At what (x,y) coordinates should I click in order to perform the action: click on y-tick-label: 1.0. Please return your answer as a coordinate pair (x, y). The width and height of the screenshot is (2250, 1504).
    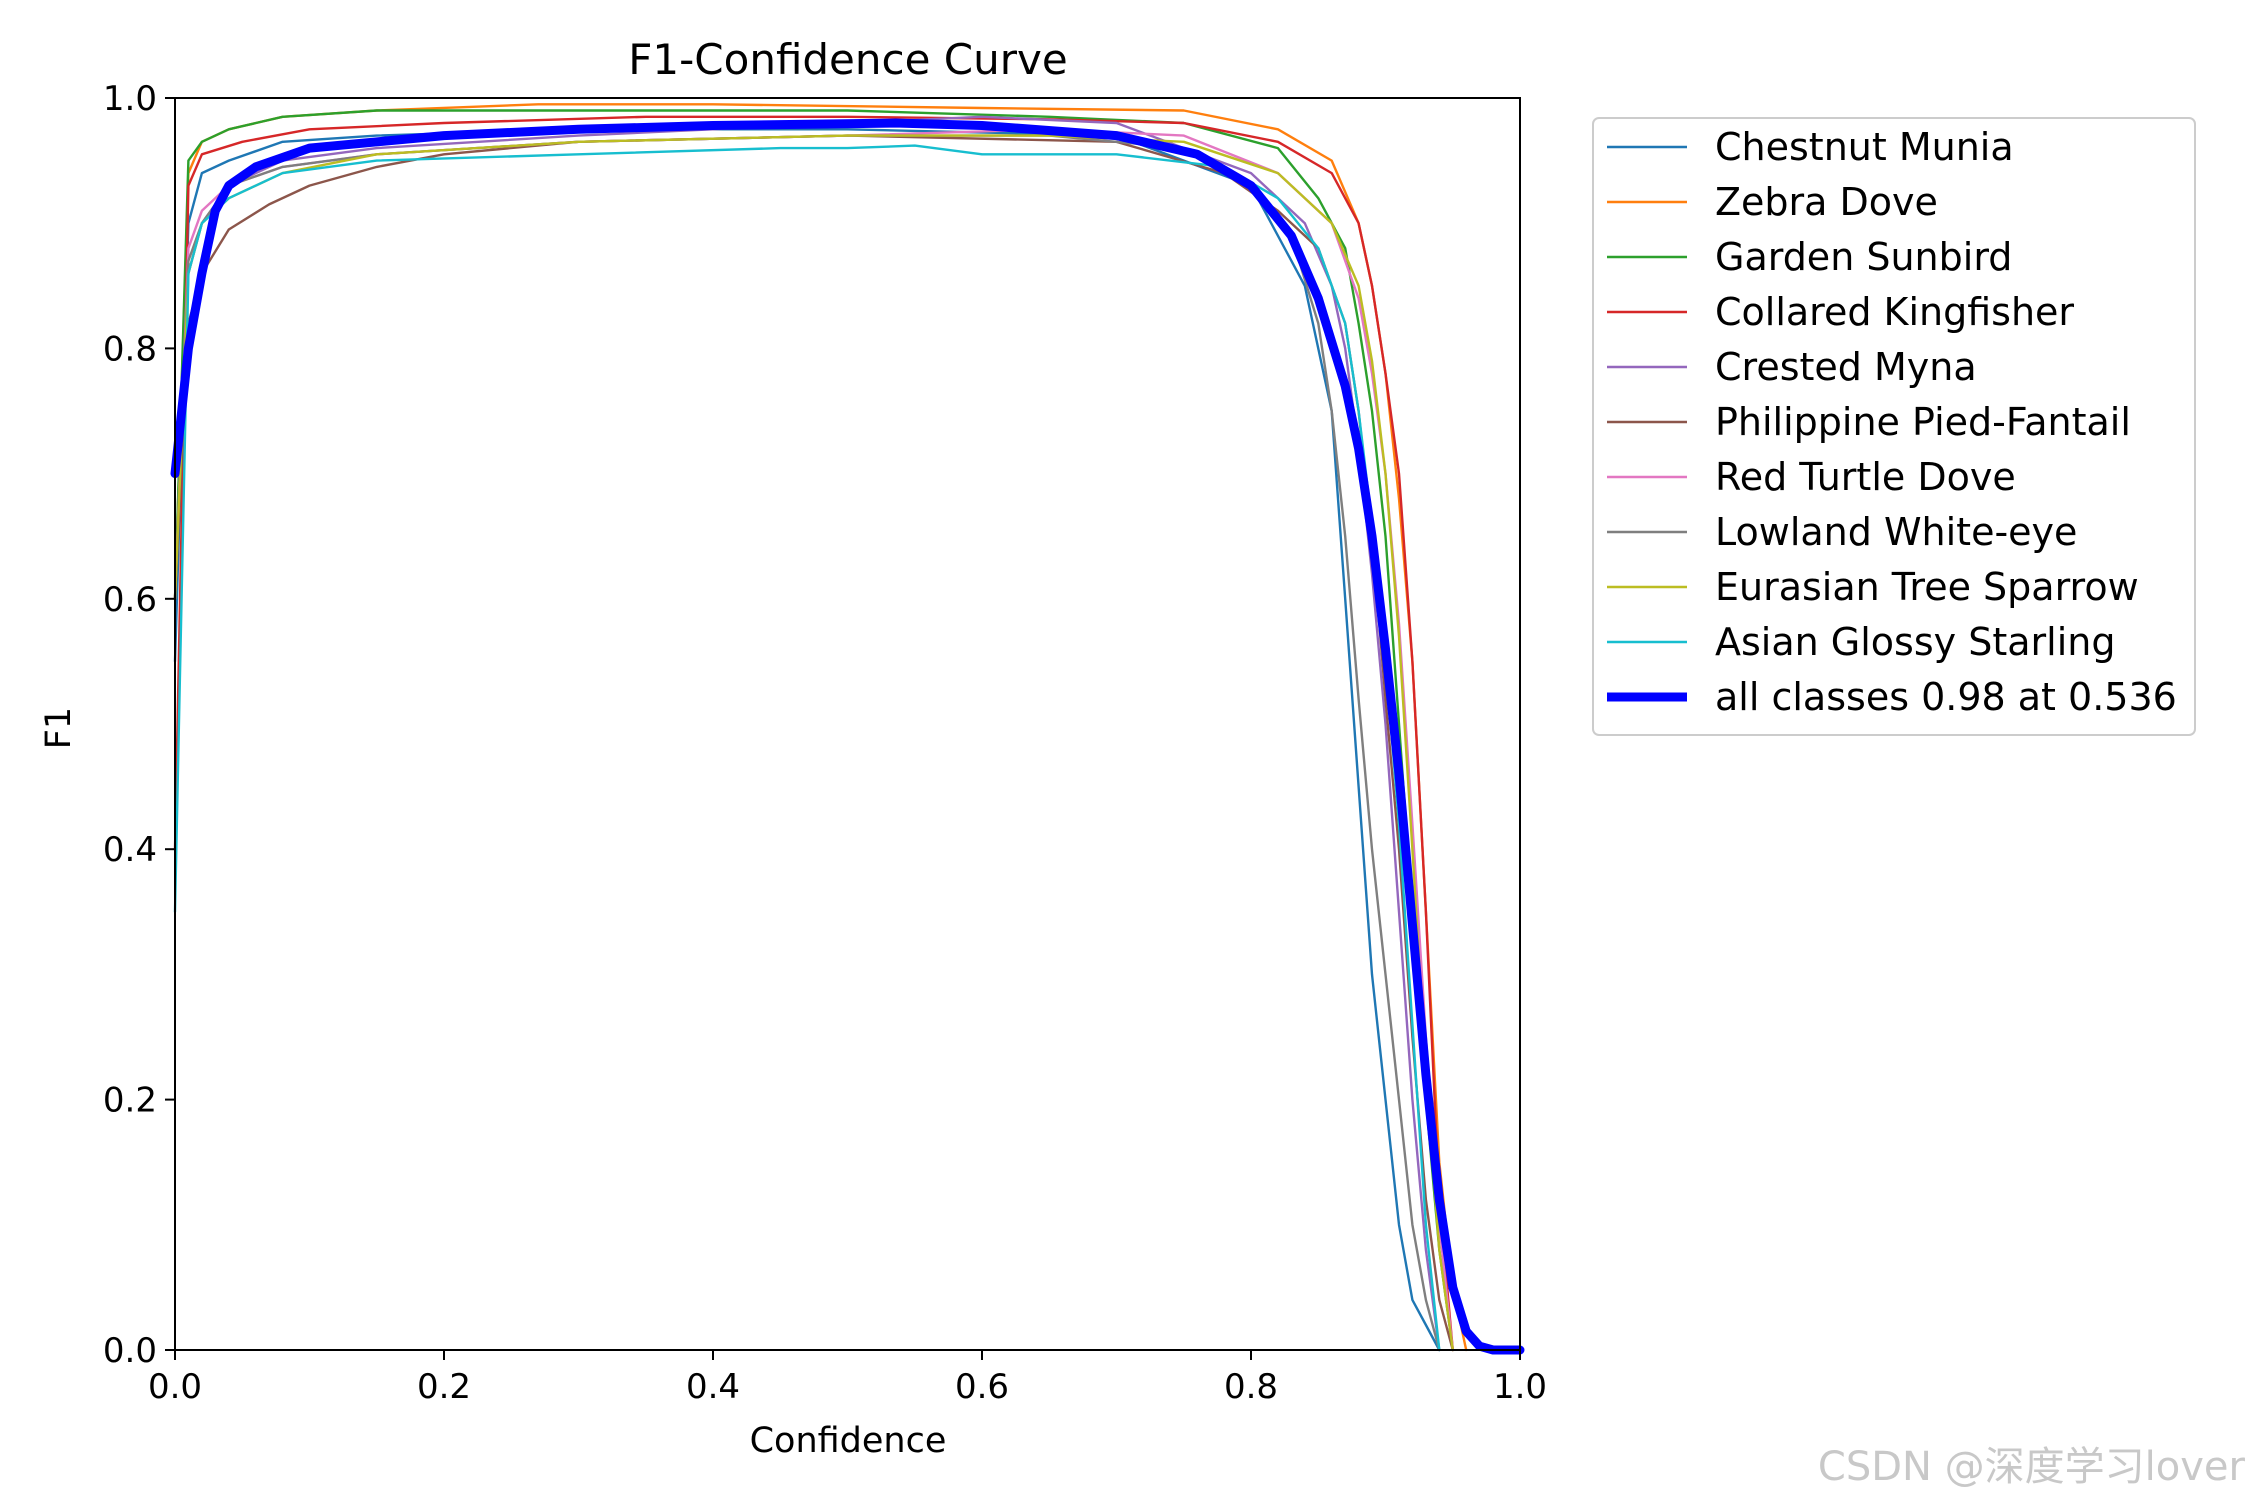
    Looking at the image, I should click on (130, 99).